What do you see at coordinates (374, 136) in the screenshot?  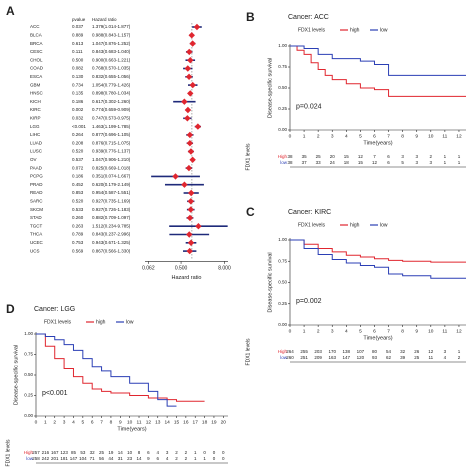 I see `x-tick-label: 6` at bounding box center [374, 136].